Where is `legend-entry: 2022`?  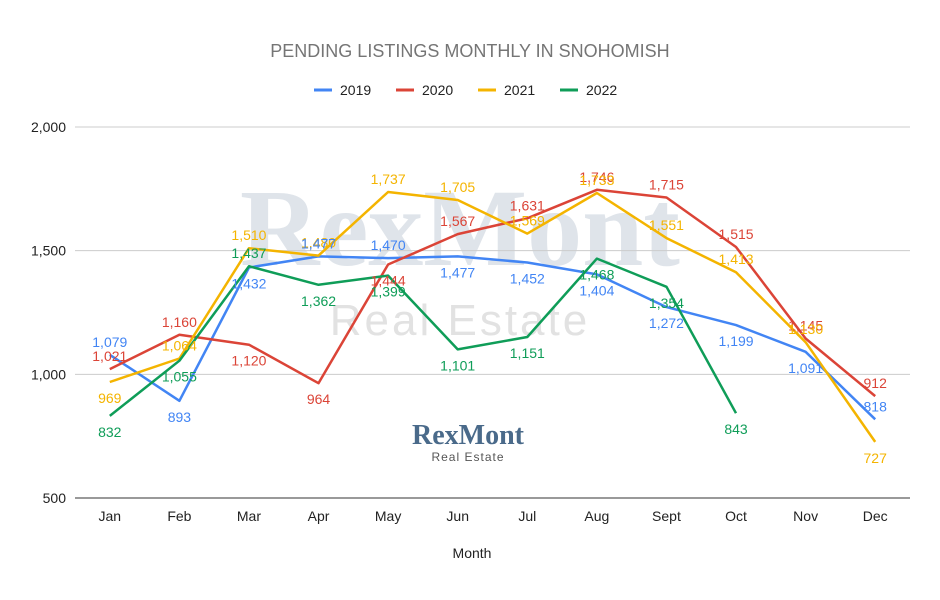
legend-entry: 2022 is located at coordinates (601, 90).